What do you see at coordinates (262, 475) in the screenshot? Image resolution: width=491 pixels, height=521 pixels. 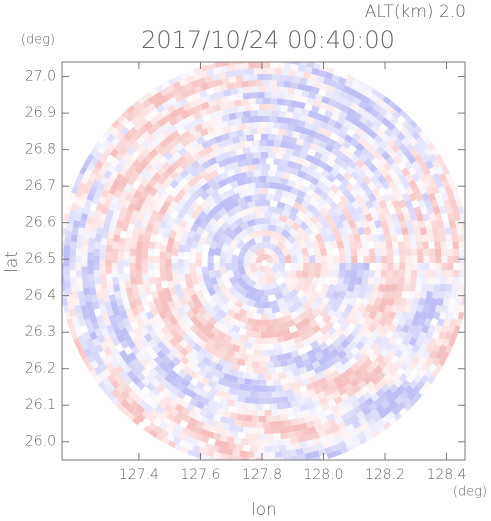 I see `x-tick-label: 127.8` at bounding box center [262, 475].